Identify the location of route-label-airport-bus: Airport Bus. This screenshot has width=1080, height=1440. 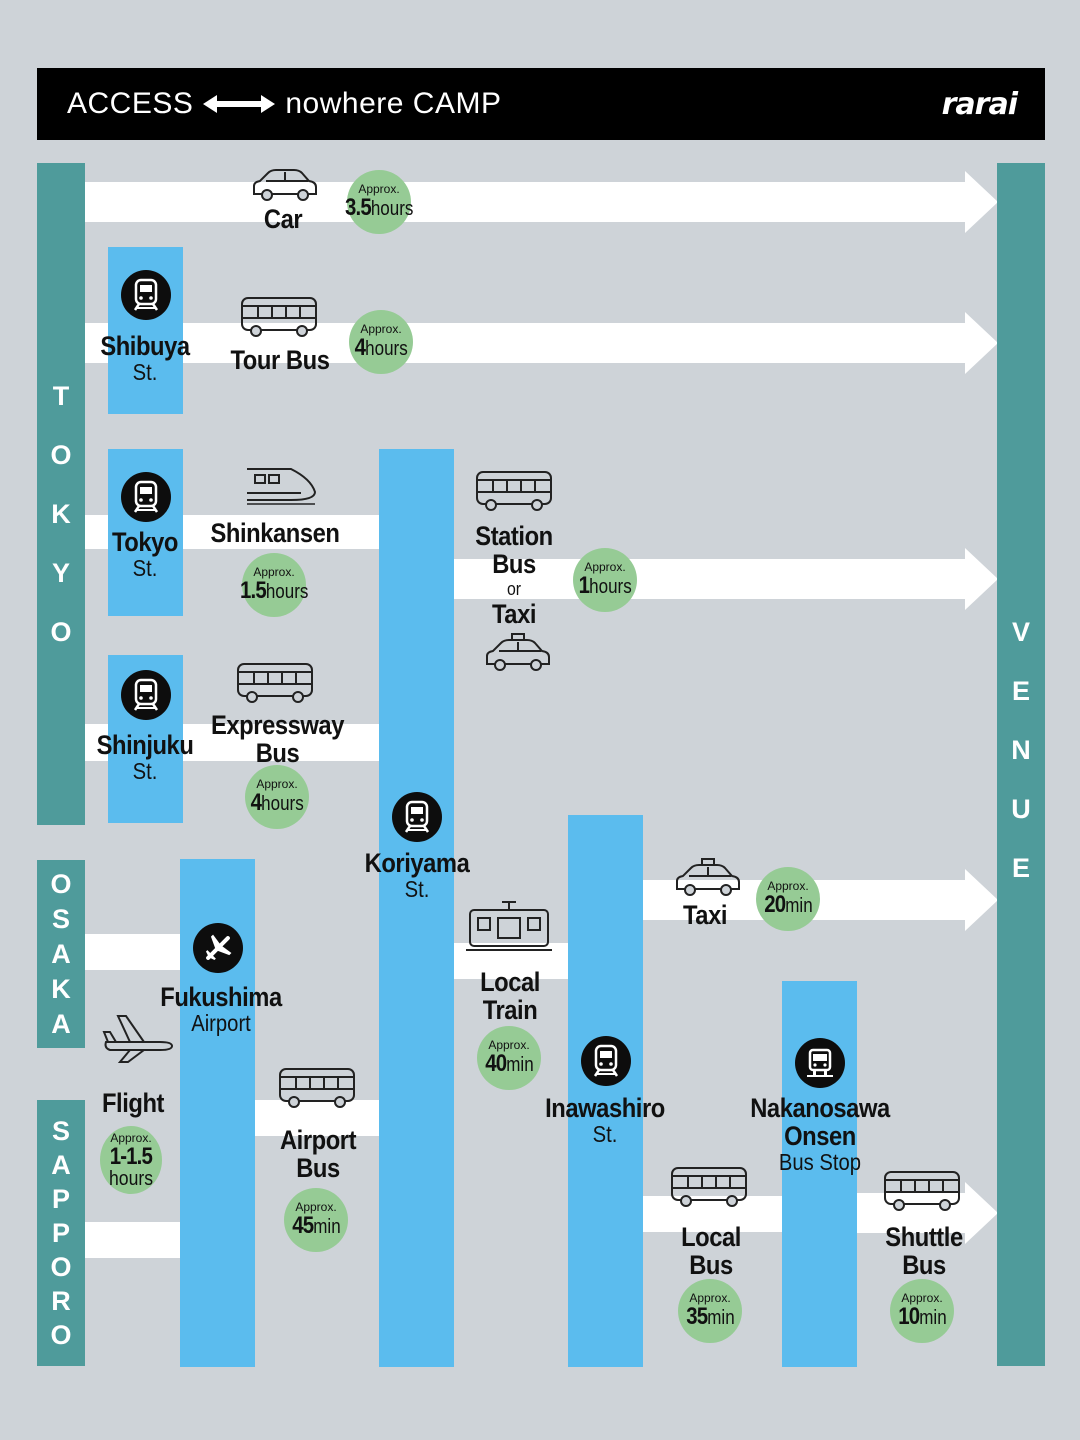
(318, 1154).